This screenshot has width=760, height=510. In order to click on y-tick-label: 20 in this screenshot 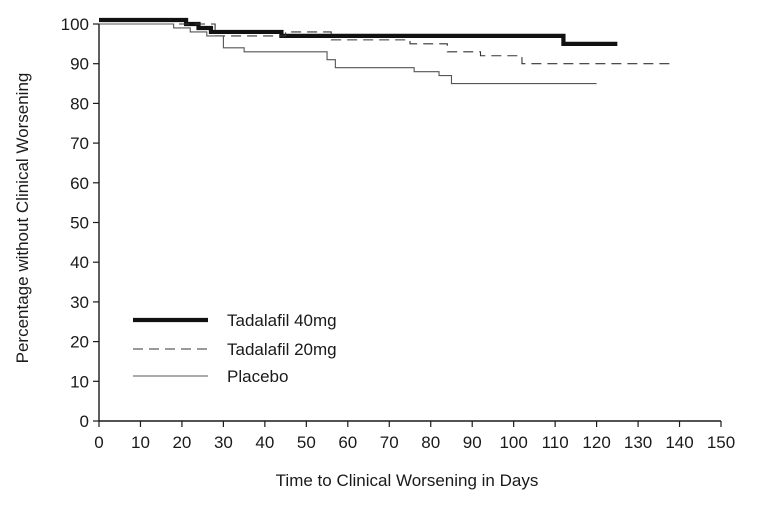, I will do `click(79, 342)`.